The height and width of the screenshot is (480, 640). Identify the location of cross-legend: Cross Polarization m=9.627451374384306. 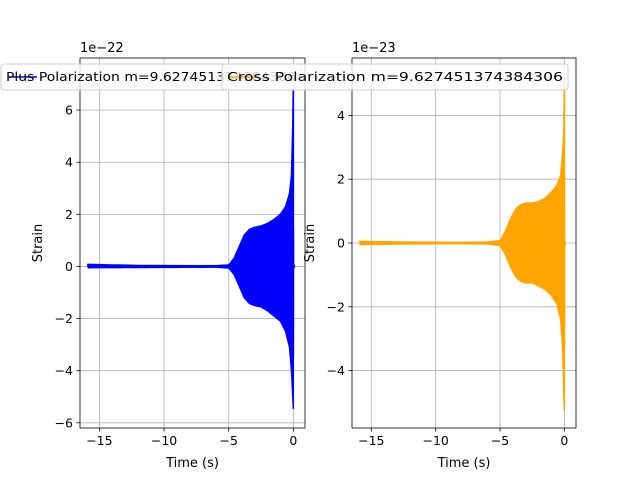
(395, 77).